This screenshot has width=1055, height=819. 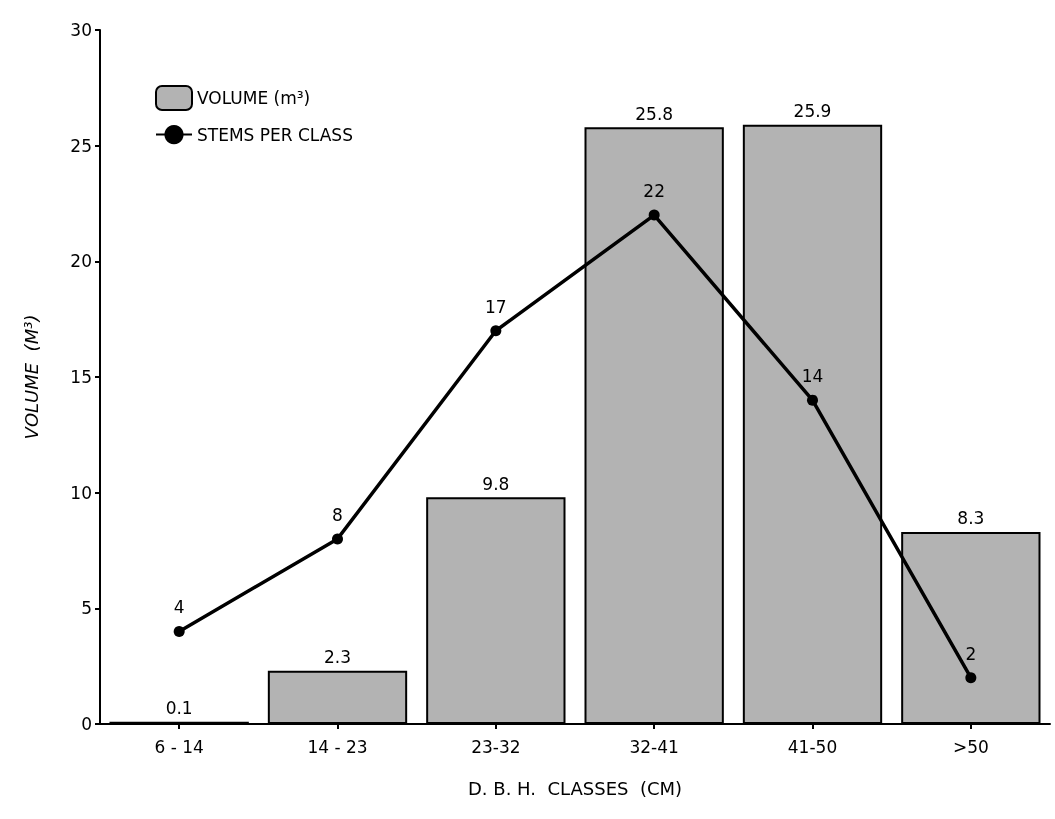 What do you see at coordinates (81, 377) in the screenshot?
I see `y-tick-label: 15` at bounding box center [81, 377].